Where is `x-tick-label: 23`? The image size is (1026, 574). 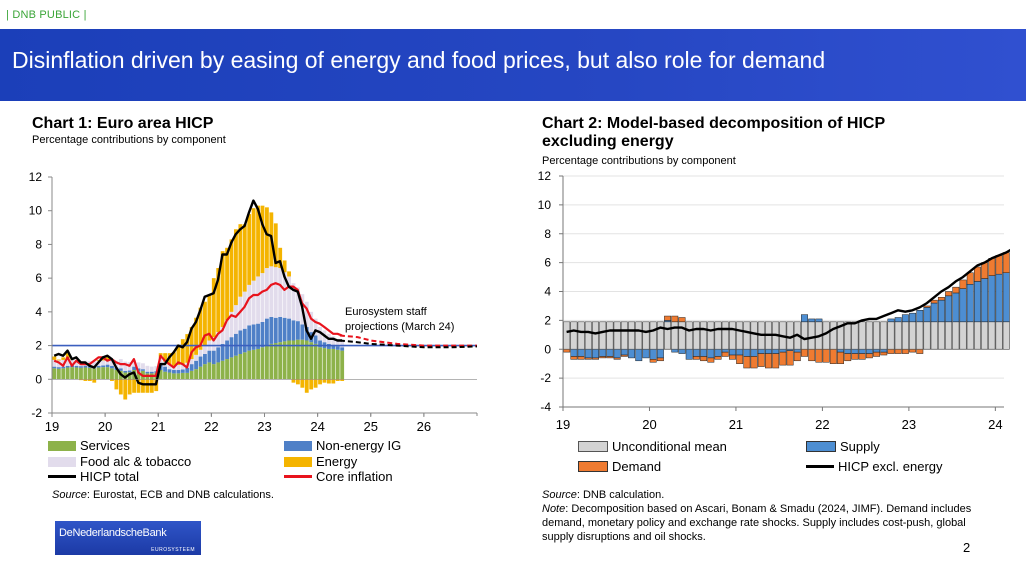 x-tick-label: 23 is located at coordinates (909, 424).